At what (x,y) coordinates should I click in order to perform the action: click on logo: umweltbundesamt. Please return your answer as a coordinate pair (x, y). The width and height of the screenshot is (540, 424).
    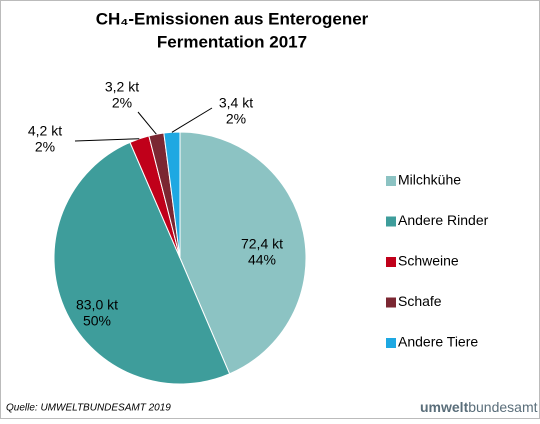
    Looking at the image, I should click on (479, 407).